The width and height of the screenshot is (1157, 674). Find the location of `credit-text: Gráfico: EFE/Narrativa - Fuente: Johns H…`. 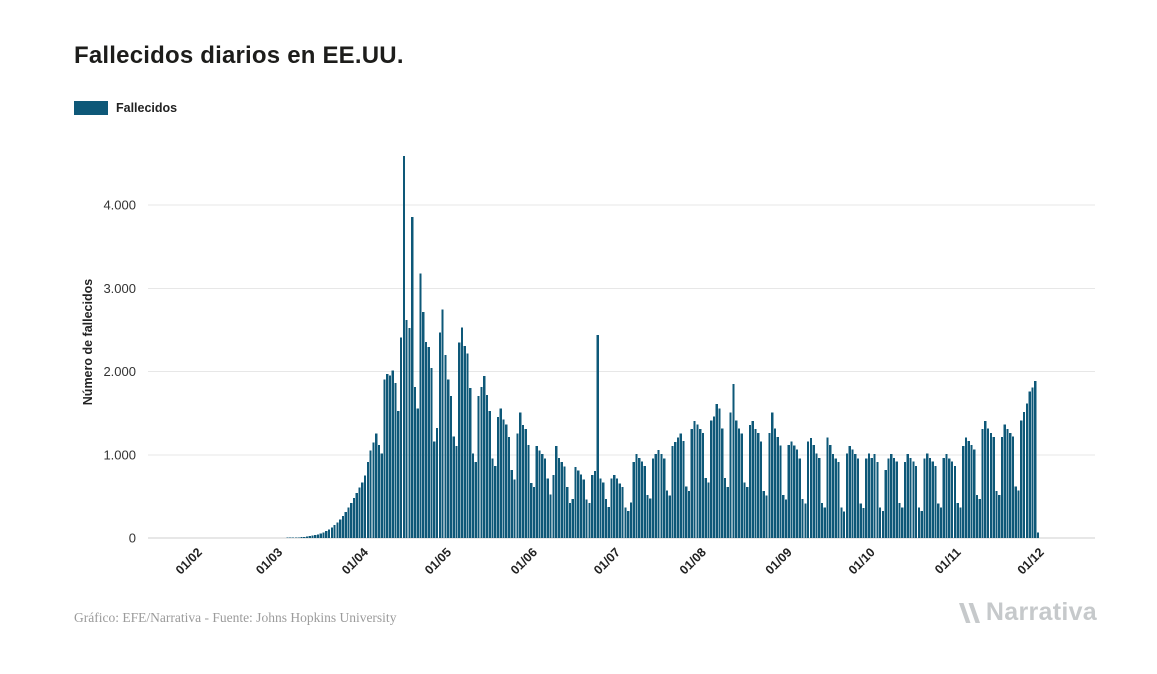

credit-text: Gráfico: EFE/Narrativa - Fuente: Johns H… is located at coordinates (235, 617).